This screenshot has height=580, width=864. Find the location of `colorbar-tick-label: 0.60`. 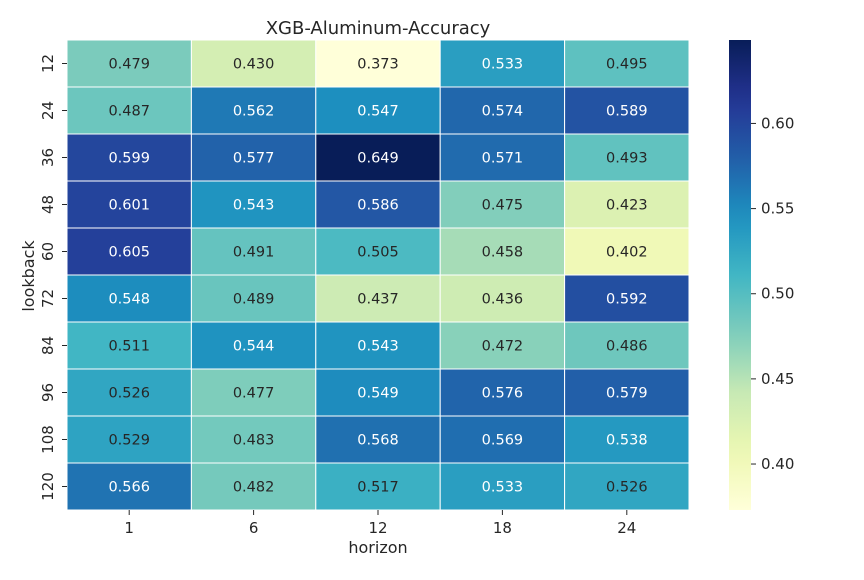

colorbar-tick-label: 0.60 is located at coordinates (777, 123).